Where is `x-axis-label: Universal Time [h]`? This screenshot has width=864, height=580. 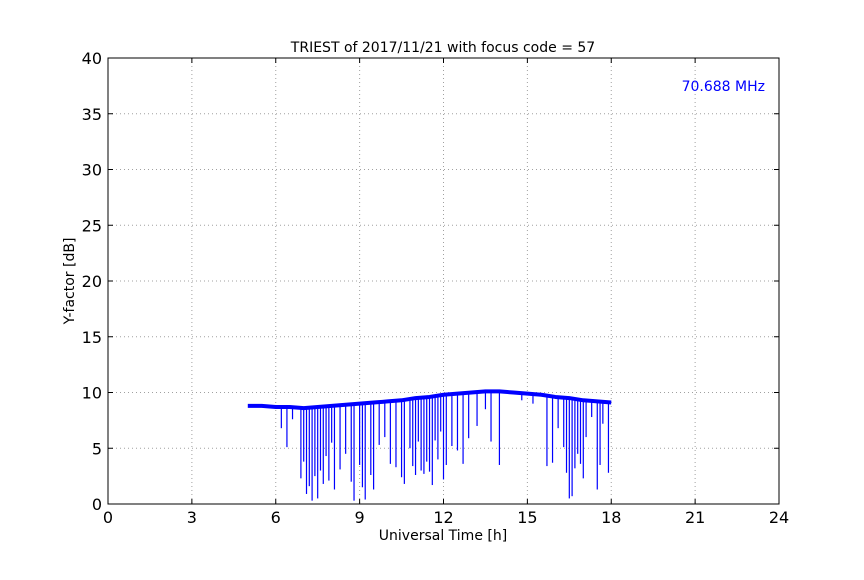 x-axis-label: Universal Time [h] is located at coordinates (443, 536).